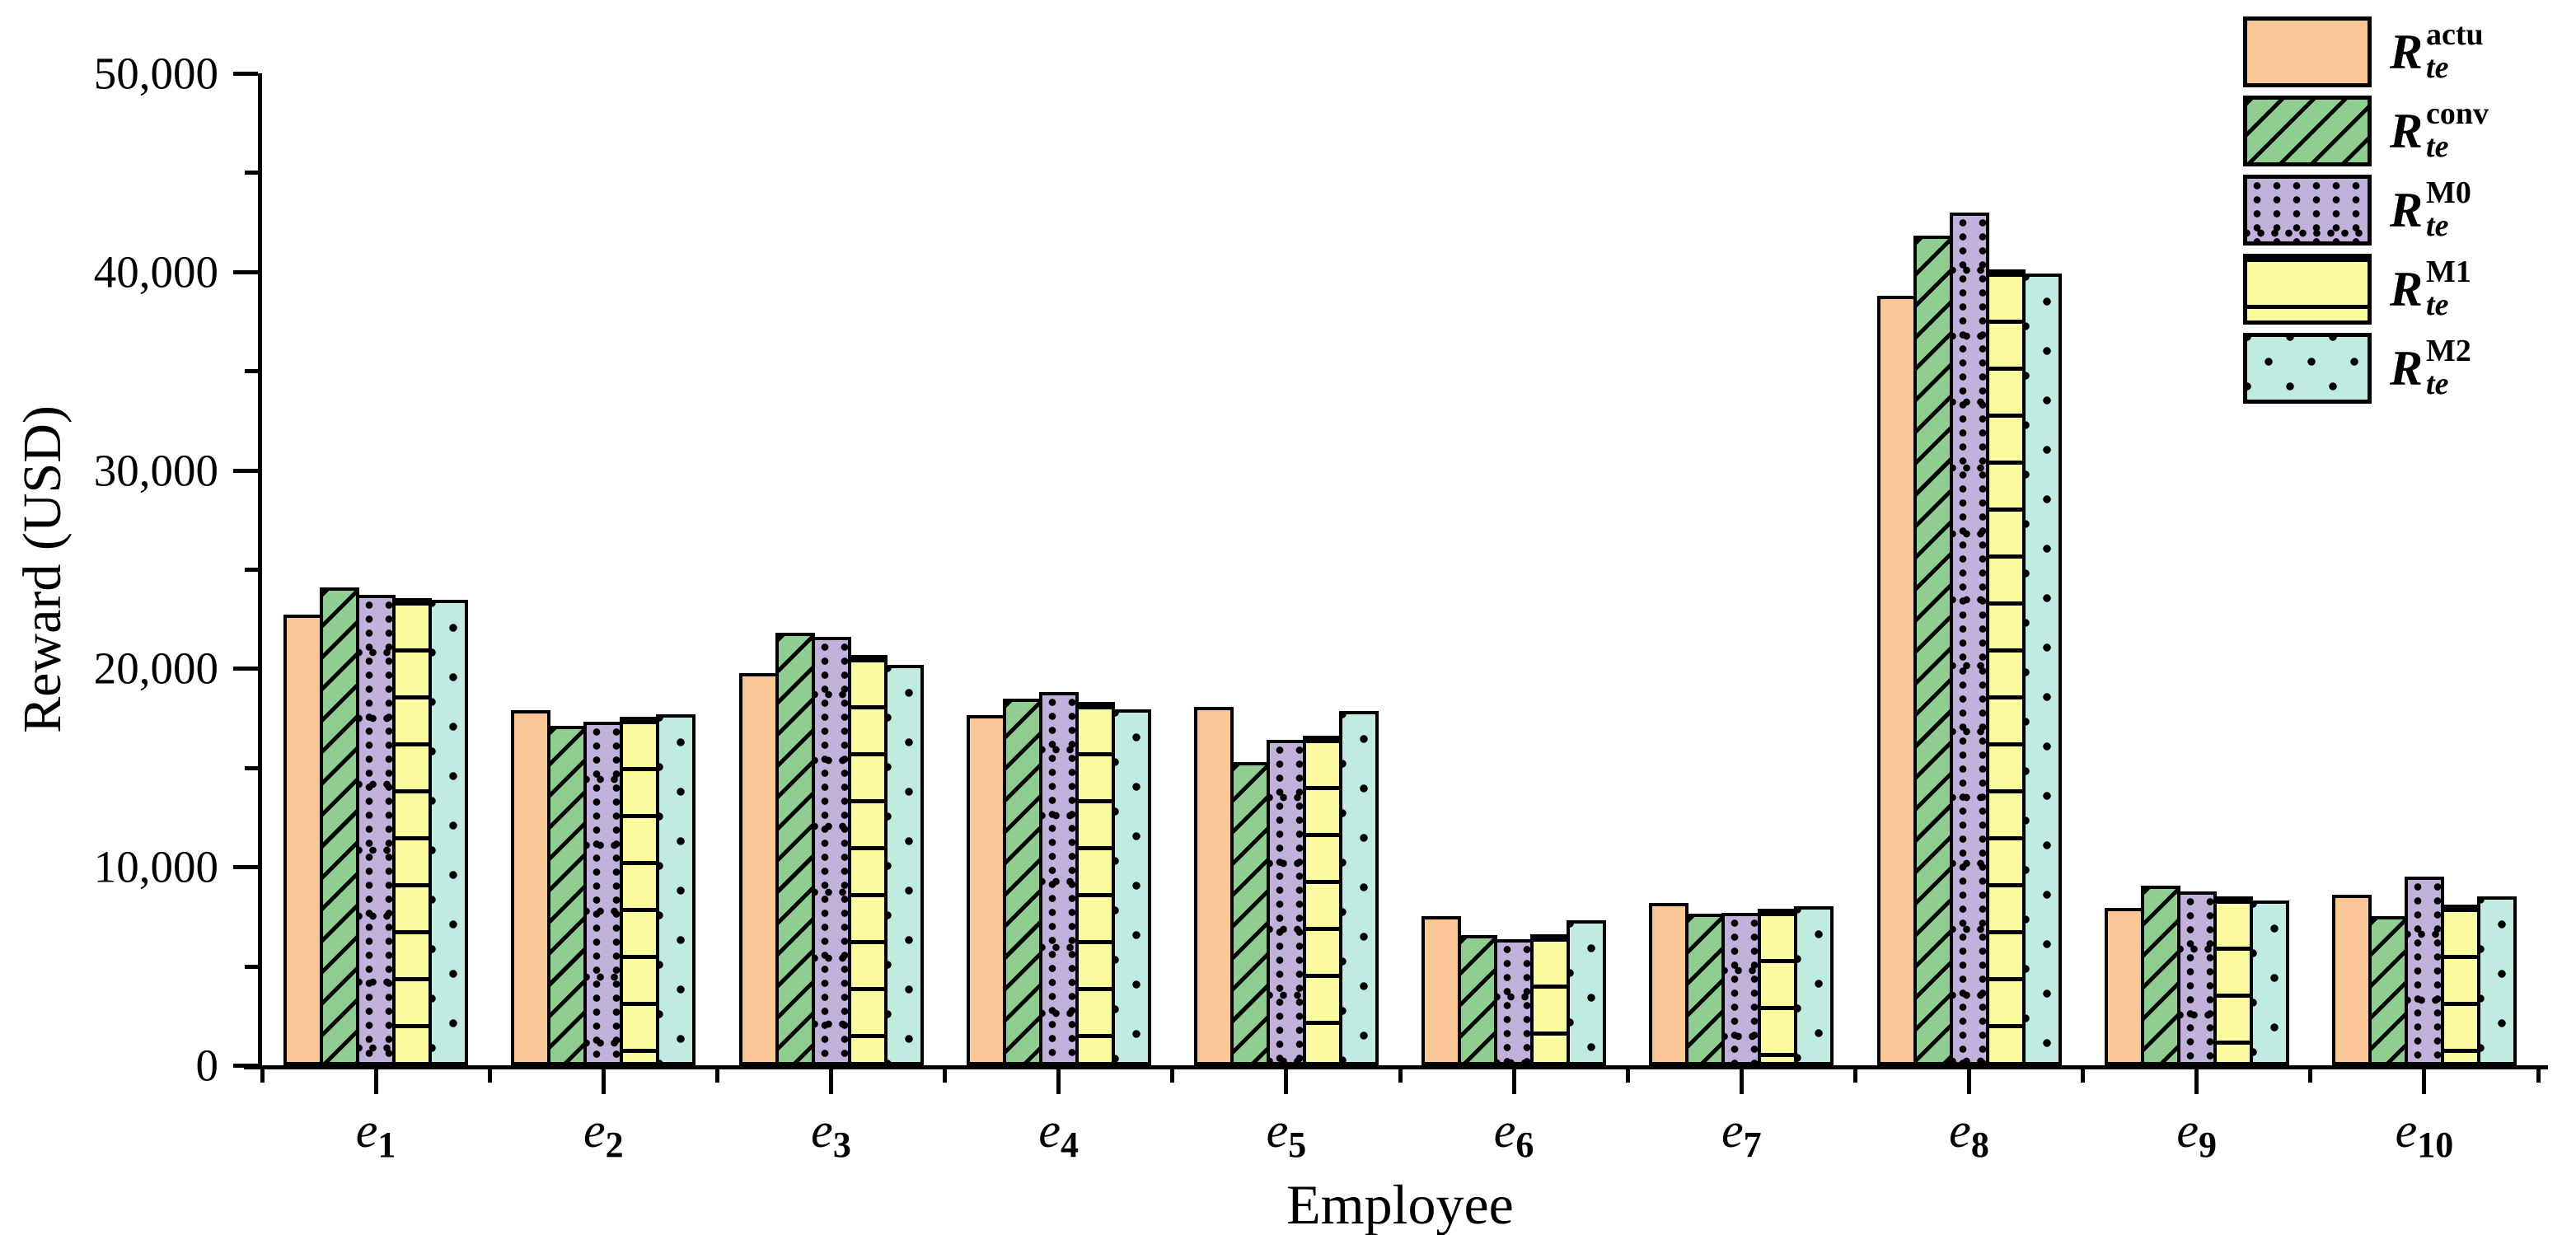  What do you see at coordinates (676, 889) in the screenshot?
I see `bar-R-te-M2-e2` at bounding box center [676, 889].